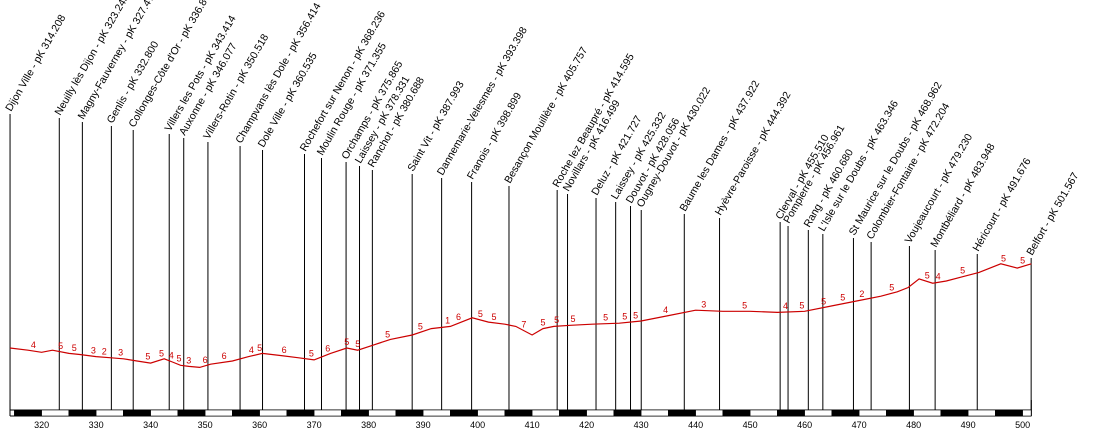  Describe the element at coordinates (368, 425) in the screenshot. I see `x-tick-label: 380` at that location.